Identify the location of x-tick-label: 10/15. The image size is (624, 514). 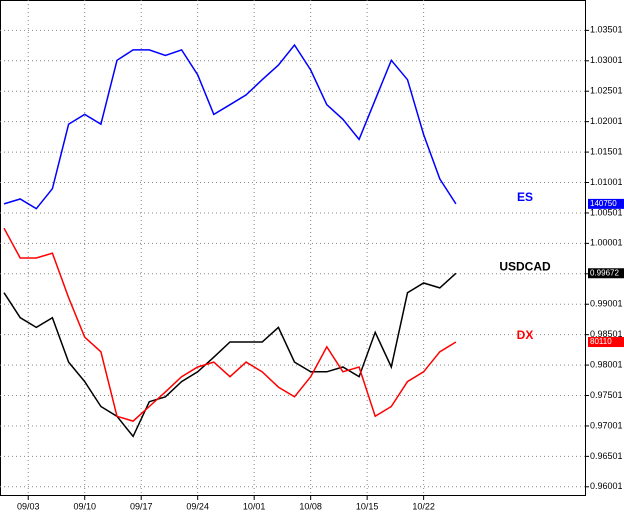
(367, 506).